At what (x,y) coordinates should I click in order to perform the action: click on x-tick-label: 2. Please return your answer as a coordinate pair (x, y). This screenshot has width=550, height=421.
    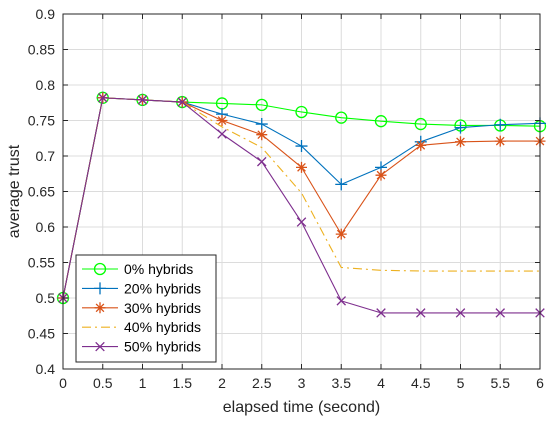
    Looking at the image, I should click on (222, 383).